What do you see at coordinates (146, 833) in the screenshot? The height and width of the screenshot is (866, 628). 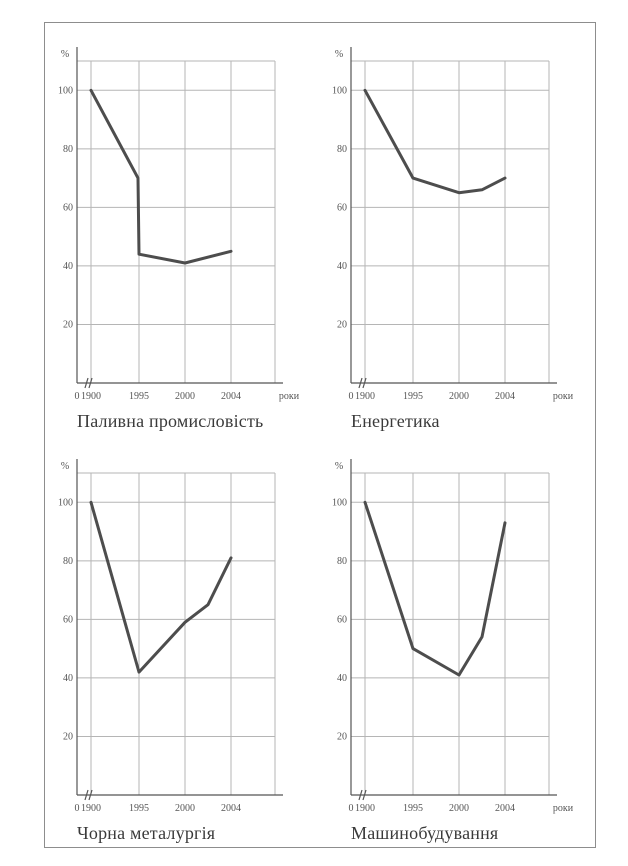 I see `chart-title: Чорна металургія` at bounding box center [146, 833].